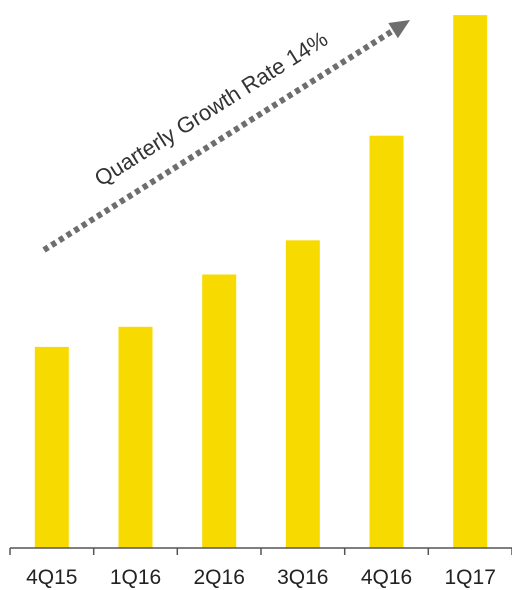  I want to click on x-tick-label: 1Q16, so click(135, 577).